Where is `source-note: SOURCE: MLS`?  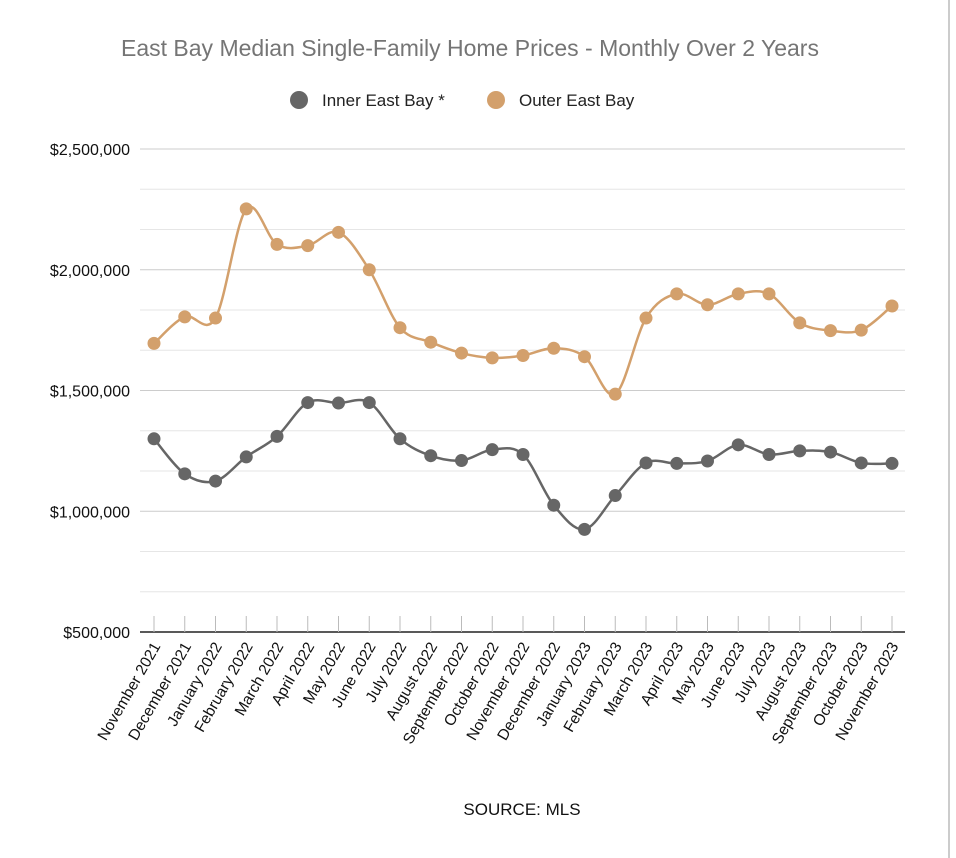 source-note: SOURCE: MLS is located at coordinates (521, 809).